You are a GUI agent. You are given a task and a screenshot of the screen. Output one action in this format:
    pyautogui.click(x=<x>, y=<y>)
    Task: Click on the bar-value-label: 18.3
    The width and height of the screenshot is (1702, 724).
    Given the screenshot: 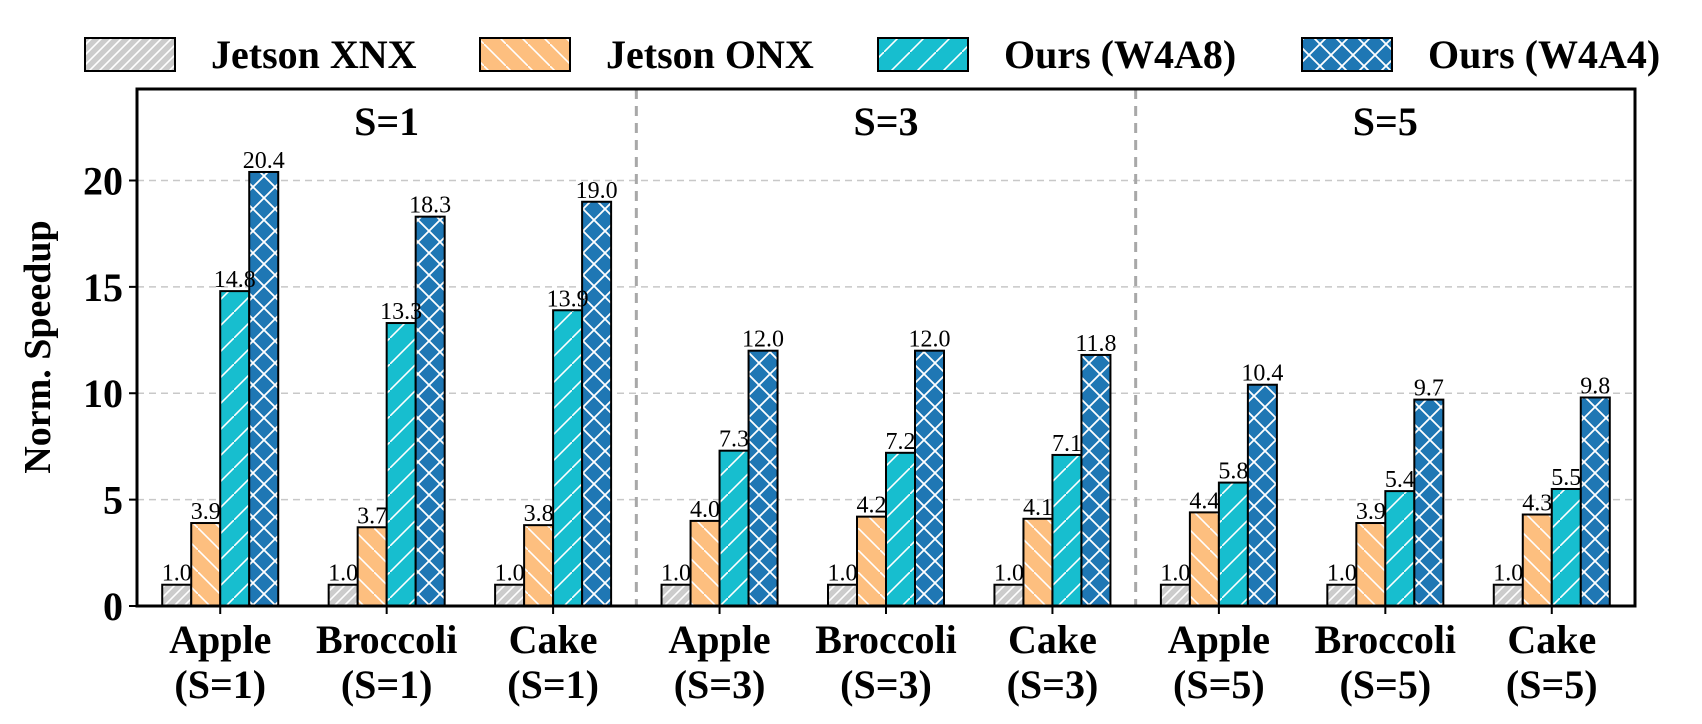 What is the action you would take?
    pyautogui.click(x=430, y=206)
    